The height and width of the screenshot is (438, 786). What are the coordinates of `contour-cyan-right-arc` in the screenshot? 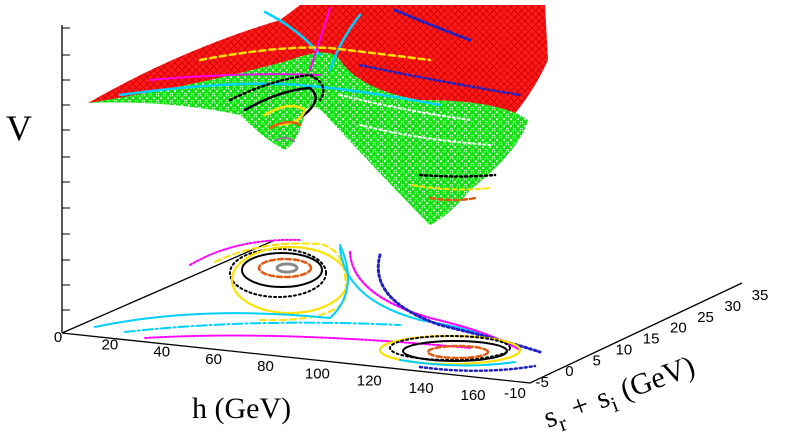 It's located at (425, 296).